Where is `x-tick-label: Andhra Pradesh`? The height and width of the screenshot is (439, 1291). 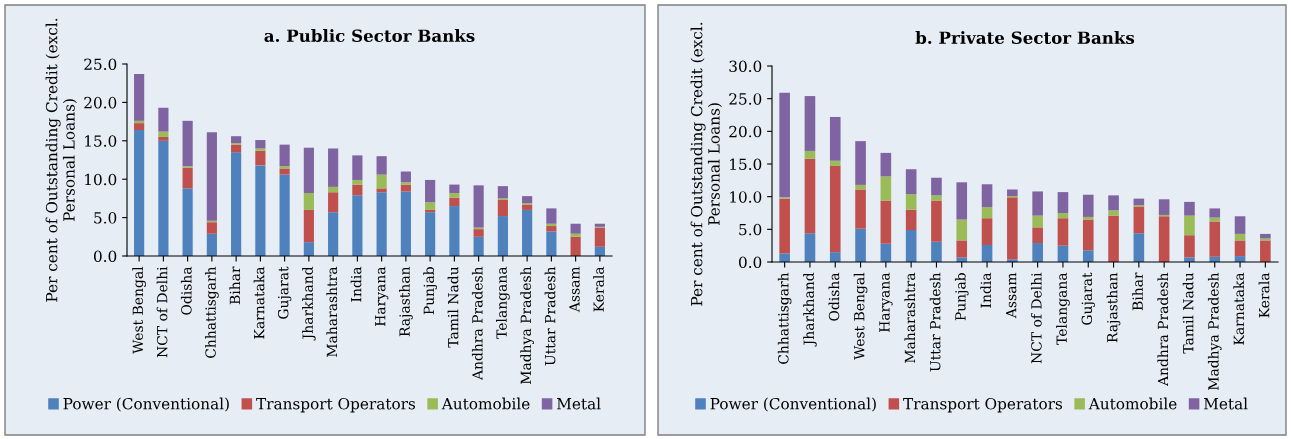 x-tick-label: Andhra Pradesh is located at coordinates (1163, 329).